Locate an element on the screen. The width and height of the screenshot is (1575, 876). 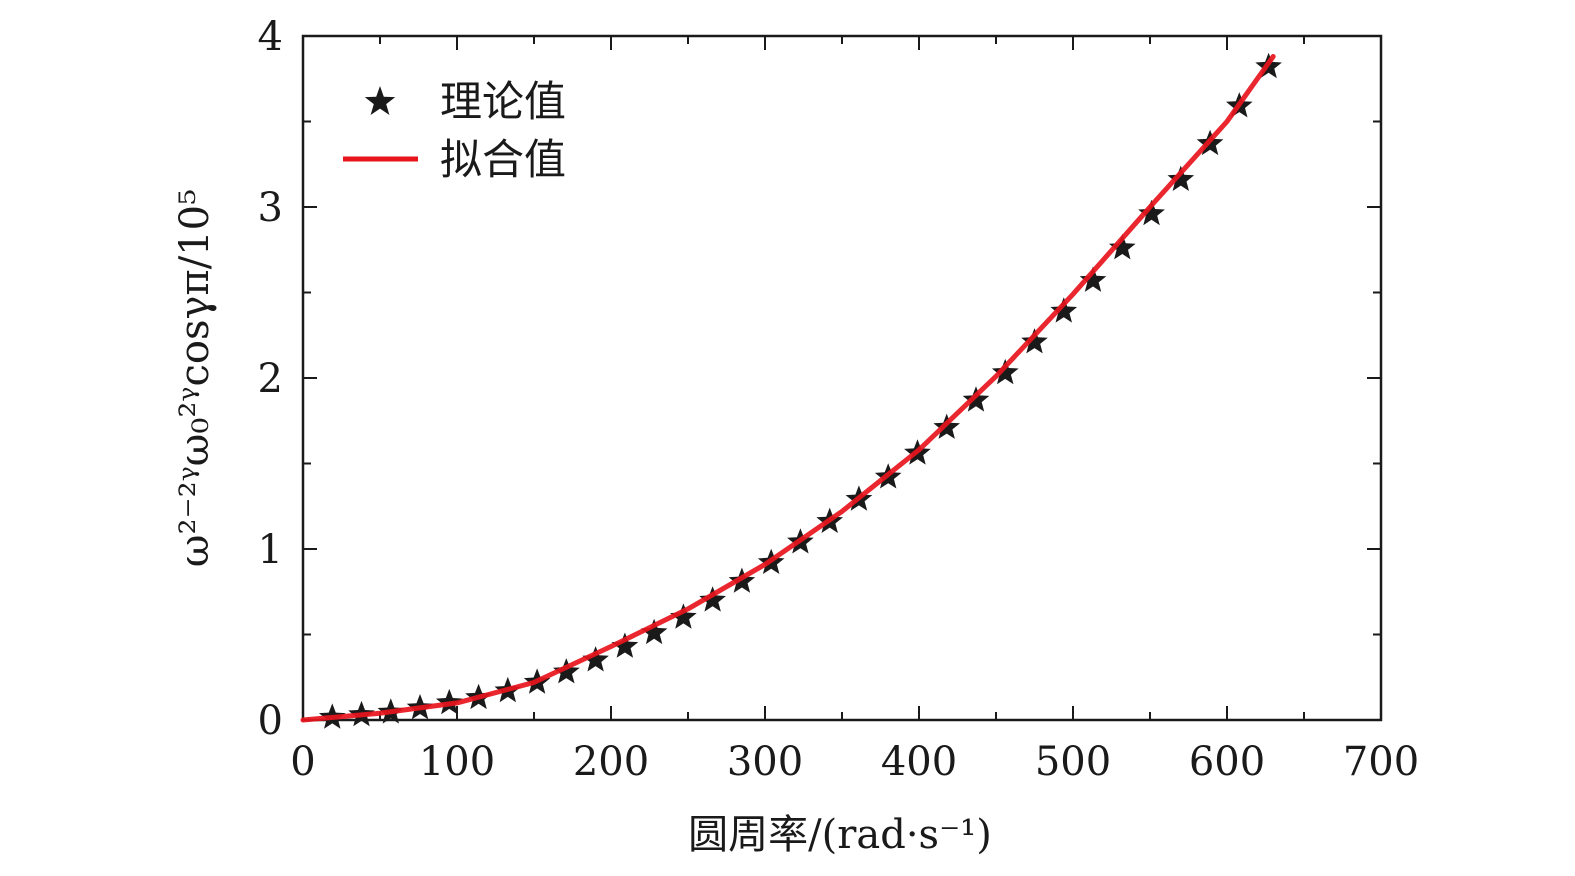
x-tick-label: 500 is located at coordinates (1073, 762).